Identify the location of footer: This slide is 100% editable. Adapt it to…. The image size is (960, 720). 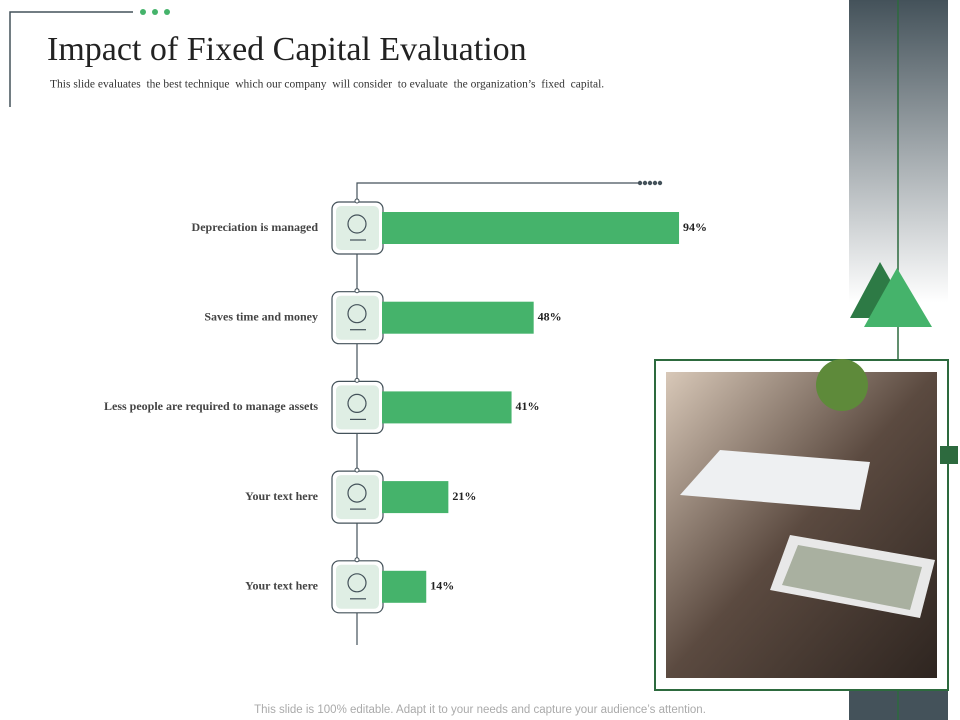
(480, 710).